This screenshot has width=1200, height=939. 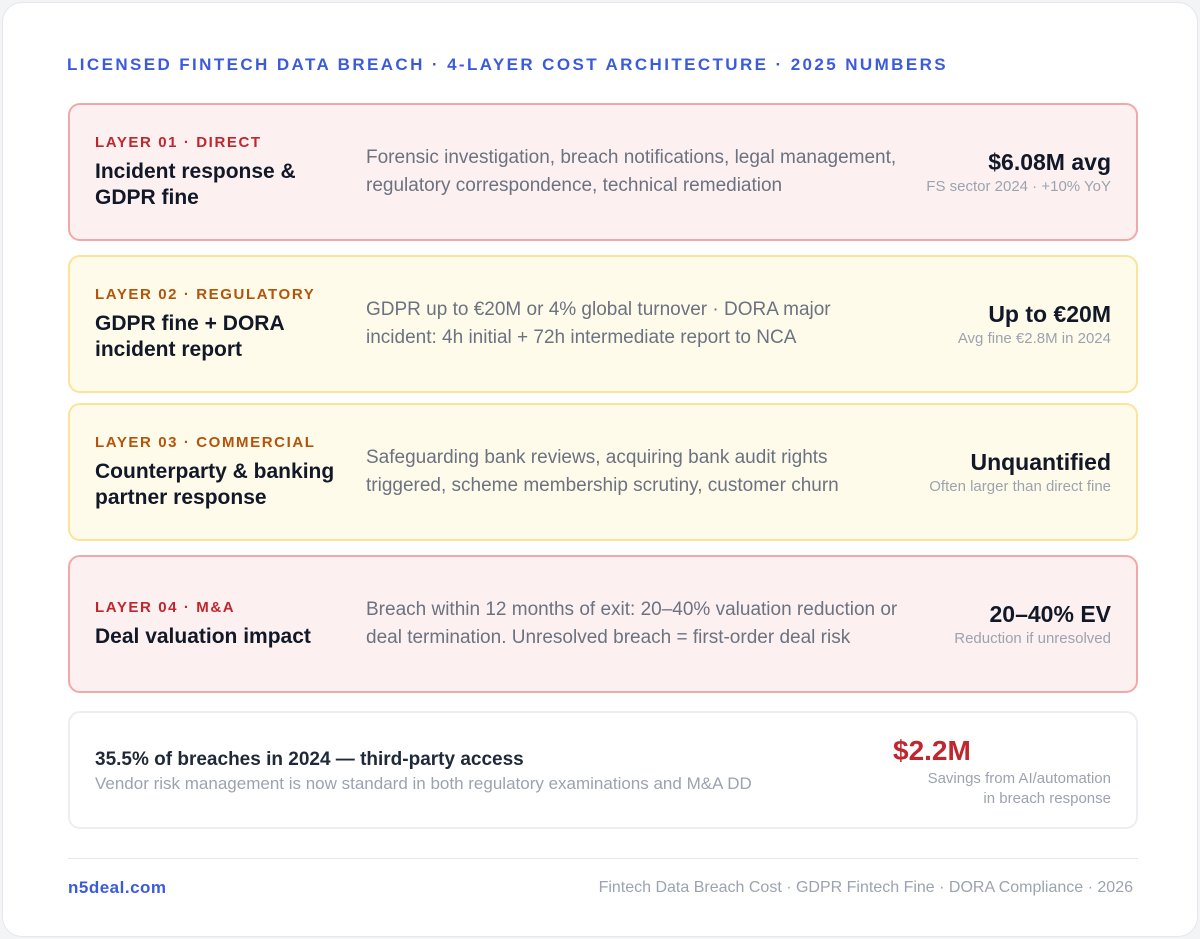 What do you see at coordinates (932, 750) in the screenshot?
I see `summary-value: $2.2M` at bounding box center [932, 750].